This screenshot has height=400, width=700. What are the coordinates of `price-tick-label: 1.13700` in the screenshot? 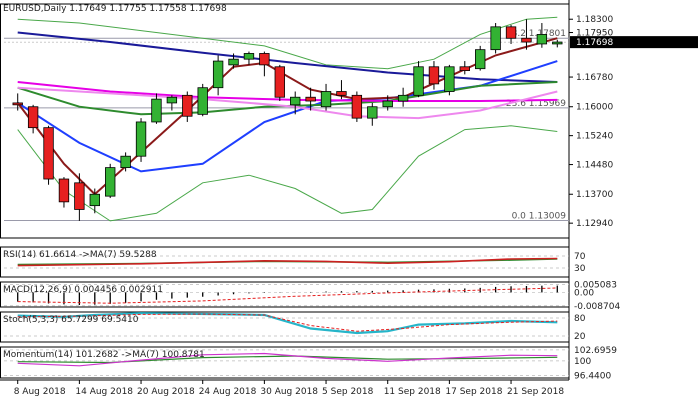 It's located at (594, 195).